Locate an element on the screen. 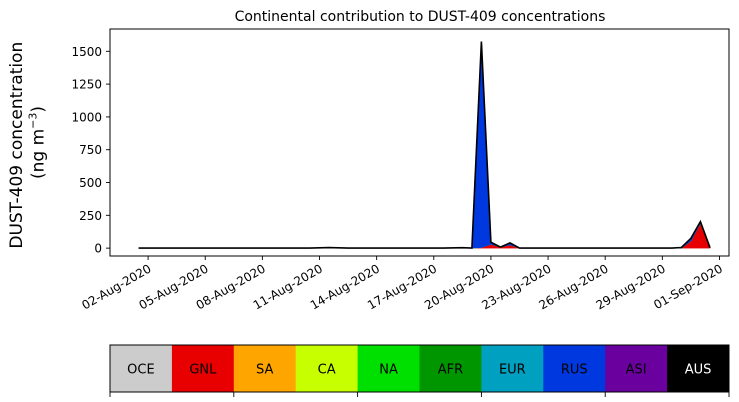 The width and height of the screenshot is (739, 402). legend-label-afr: AFR is located at coordinates (450, 370).